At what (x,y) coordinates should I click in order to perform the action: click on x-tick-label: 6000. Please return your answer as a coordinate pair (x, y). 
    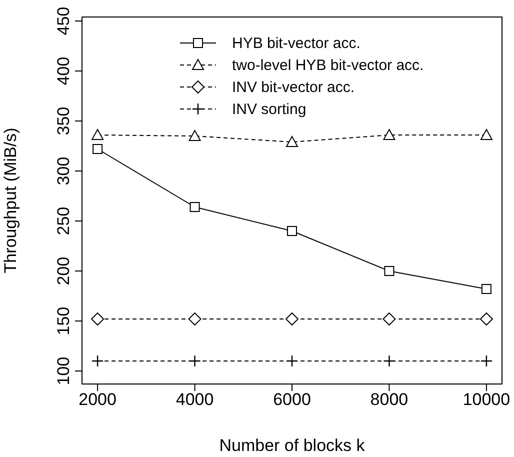
    Looking at the image, I should click on (292, 400).